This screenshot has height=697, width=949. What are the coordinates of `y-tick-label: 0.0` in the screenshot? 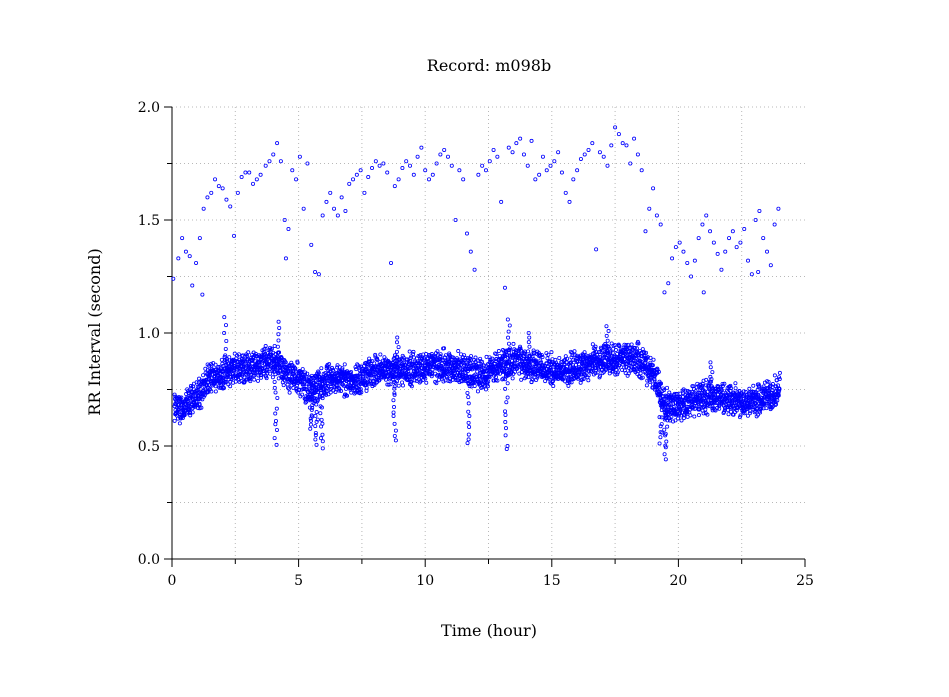 It's located at (149, 560).